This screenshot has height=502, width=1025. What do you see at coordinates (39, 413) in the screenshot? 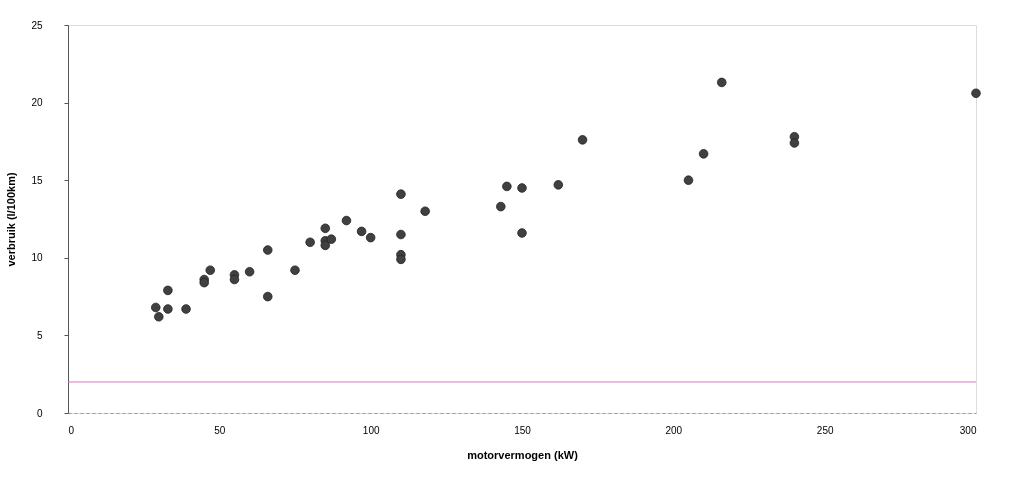
I see `y-tick-label: 0` at bounding box center [39, 413].